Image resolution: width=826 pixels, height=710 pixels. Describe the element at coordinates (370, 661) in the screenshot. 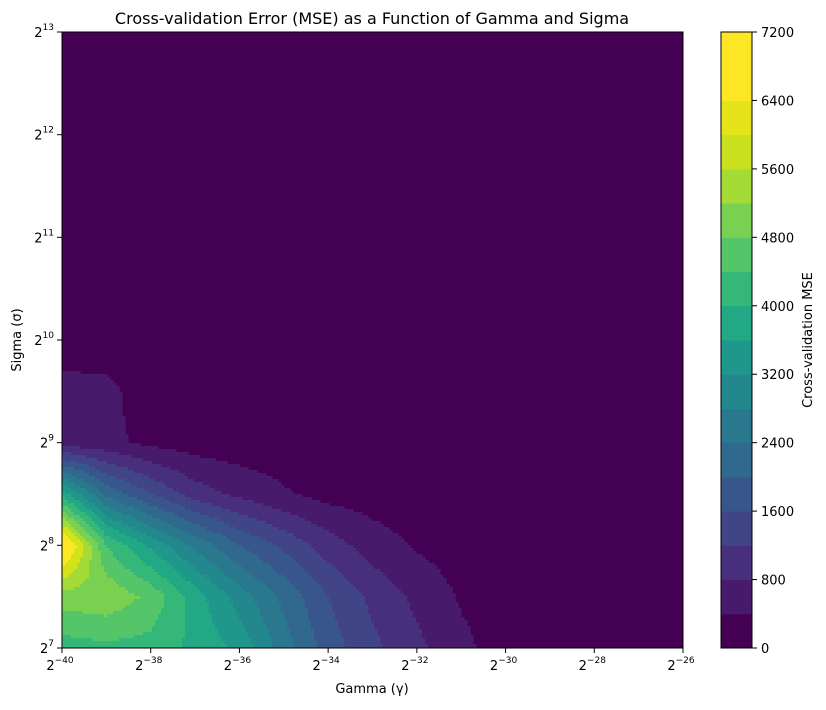

I see `x-axis: 2−40 2−38 2−36 2−34 2−32 2−30 2−28 2−26` at that location.